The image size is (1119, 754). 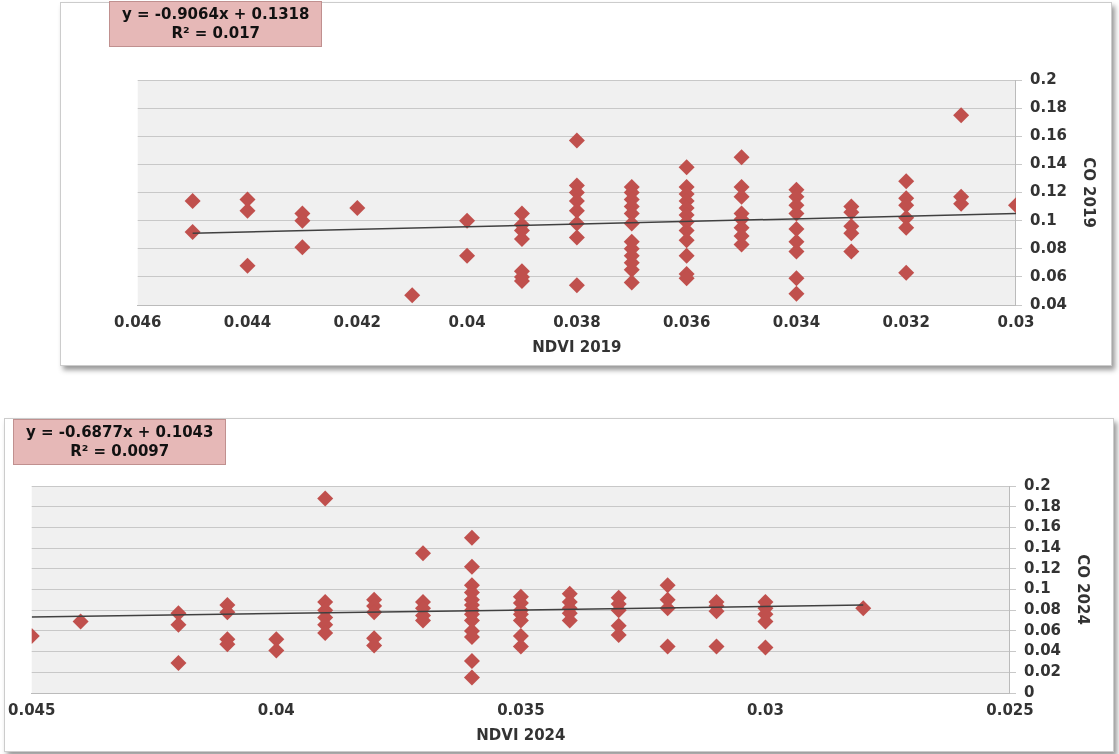 What do you see at coordinates (120, 451) in the screenshot?
I see `text: R² = 0.0097` at bounding box center [120, 451].